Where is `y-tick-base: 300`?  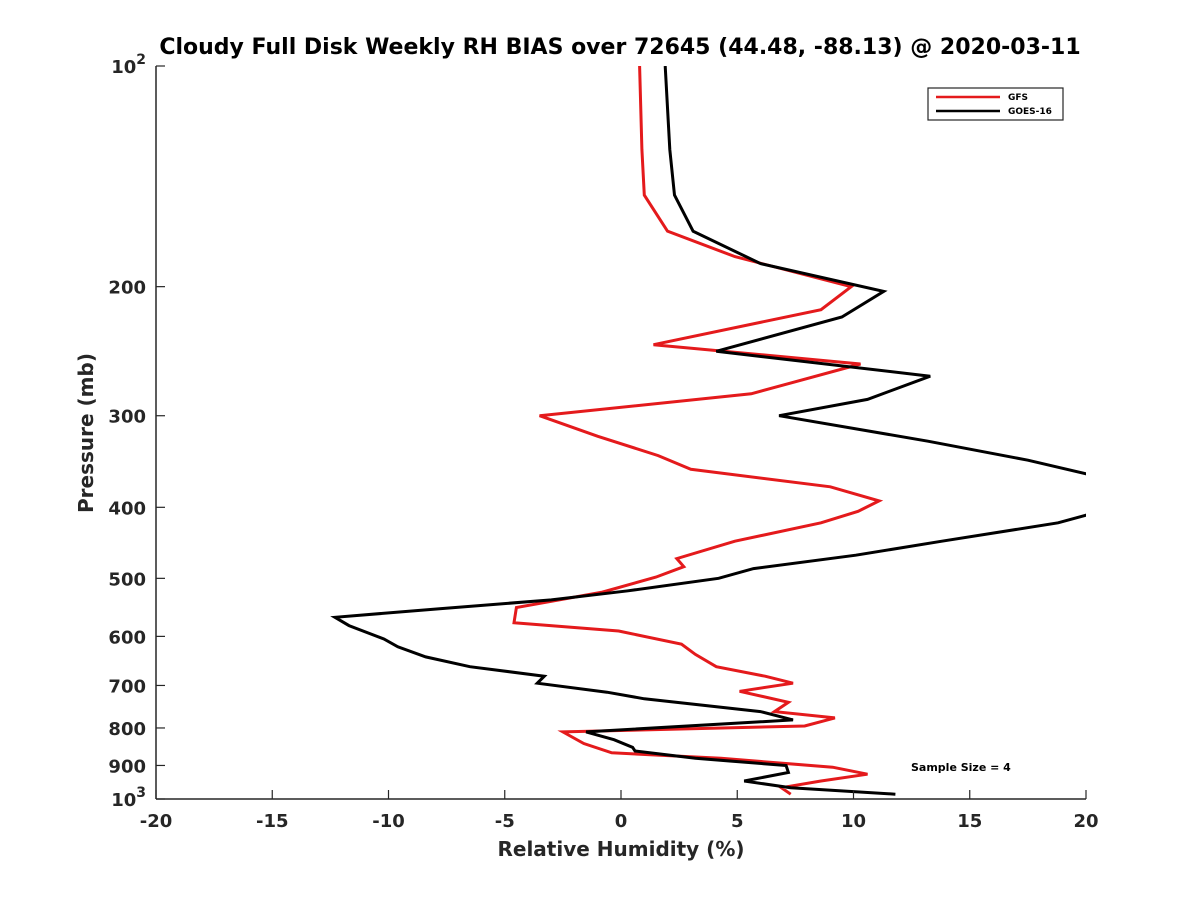 y-tick-base: 300 is located at coordinates (127, 417).